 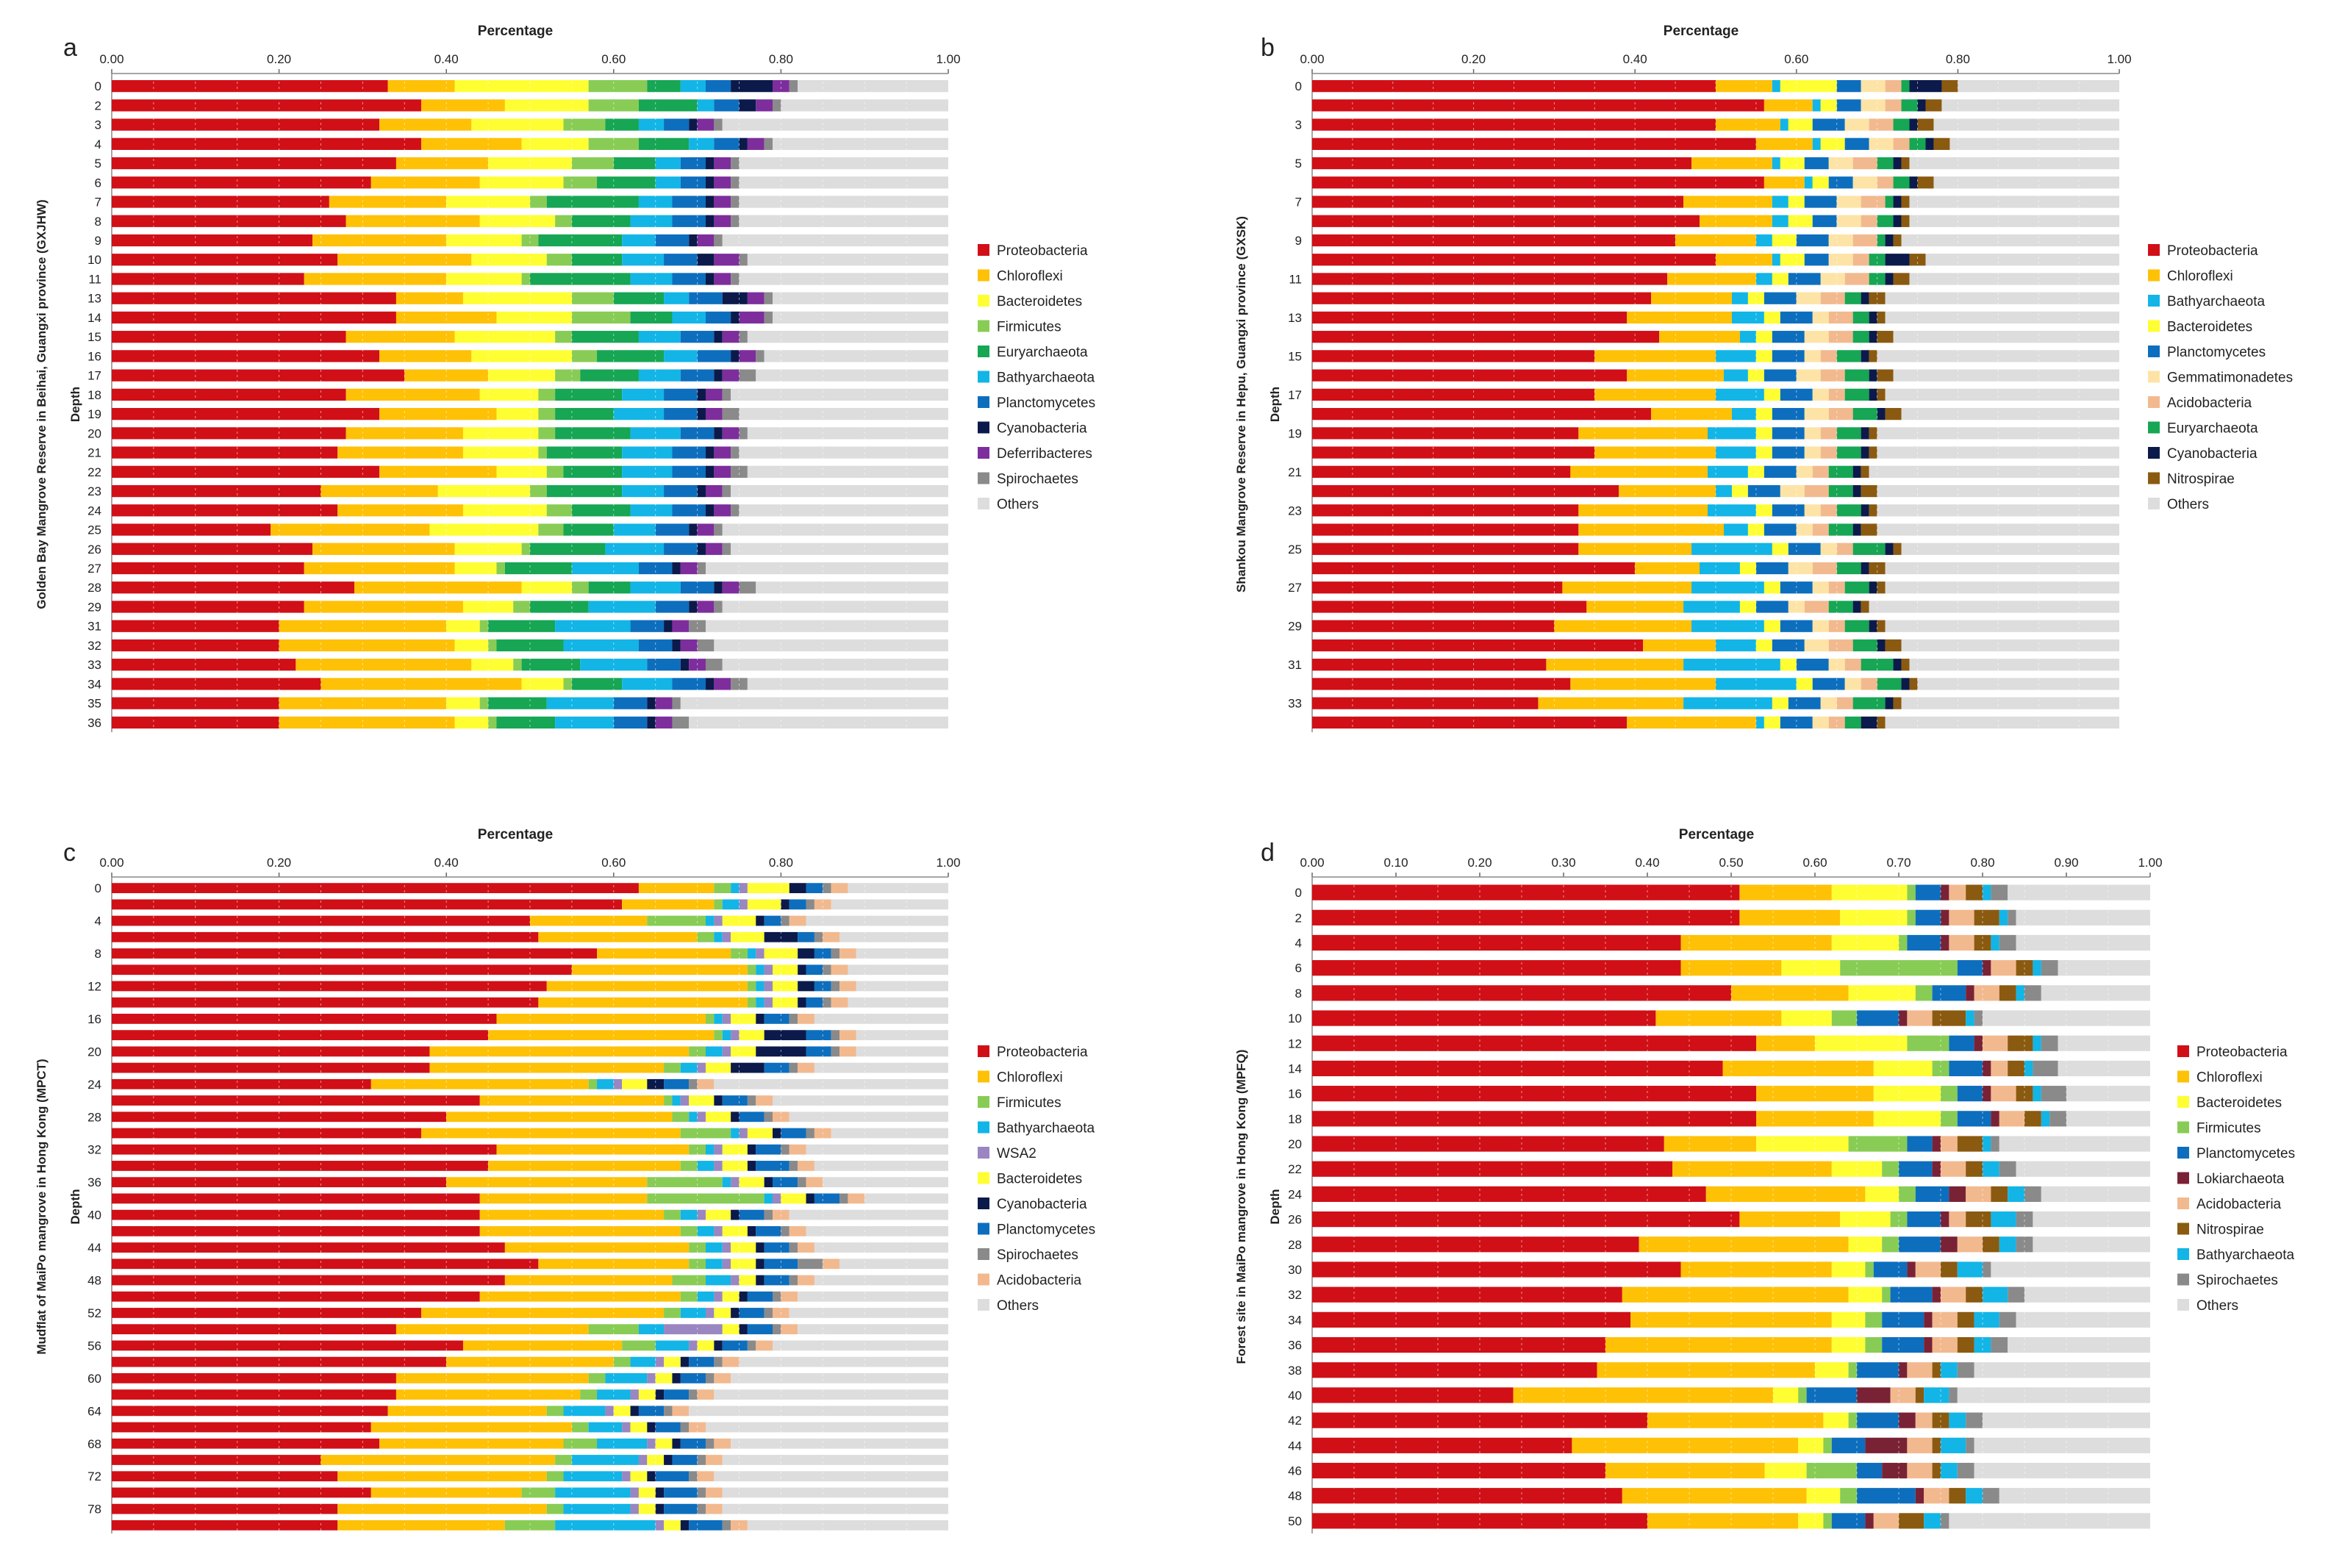 What do you see at coordinates (1898, 863) in the screenshot?
I see `x-tick-label: 0.70` at bounding box center [1898, 863].